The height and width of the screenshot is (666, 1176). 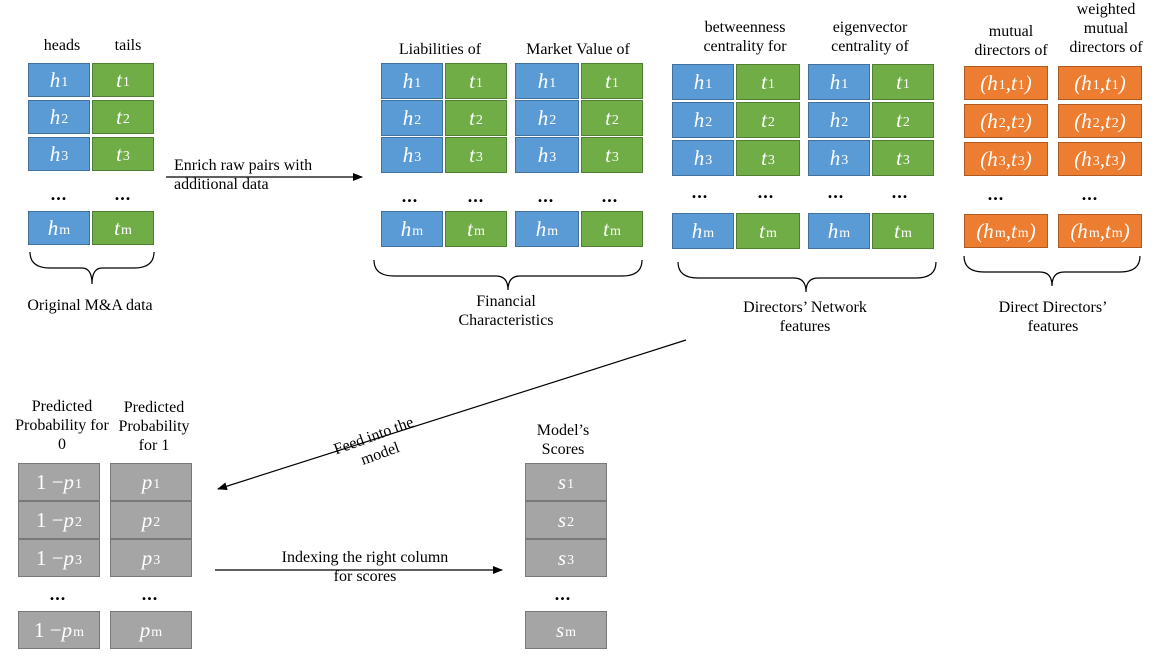 I want to click on pred0-header: Predicted Probability for 0, so click(x=62, y=425).